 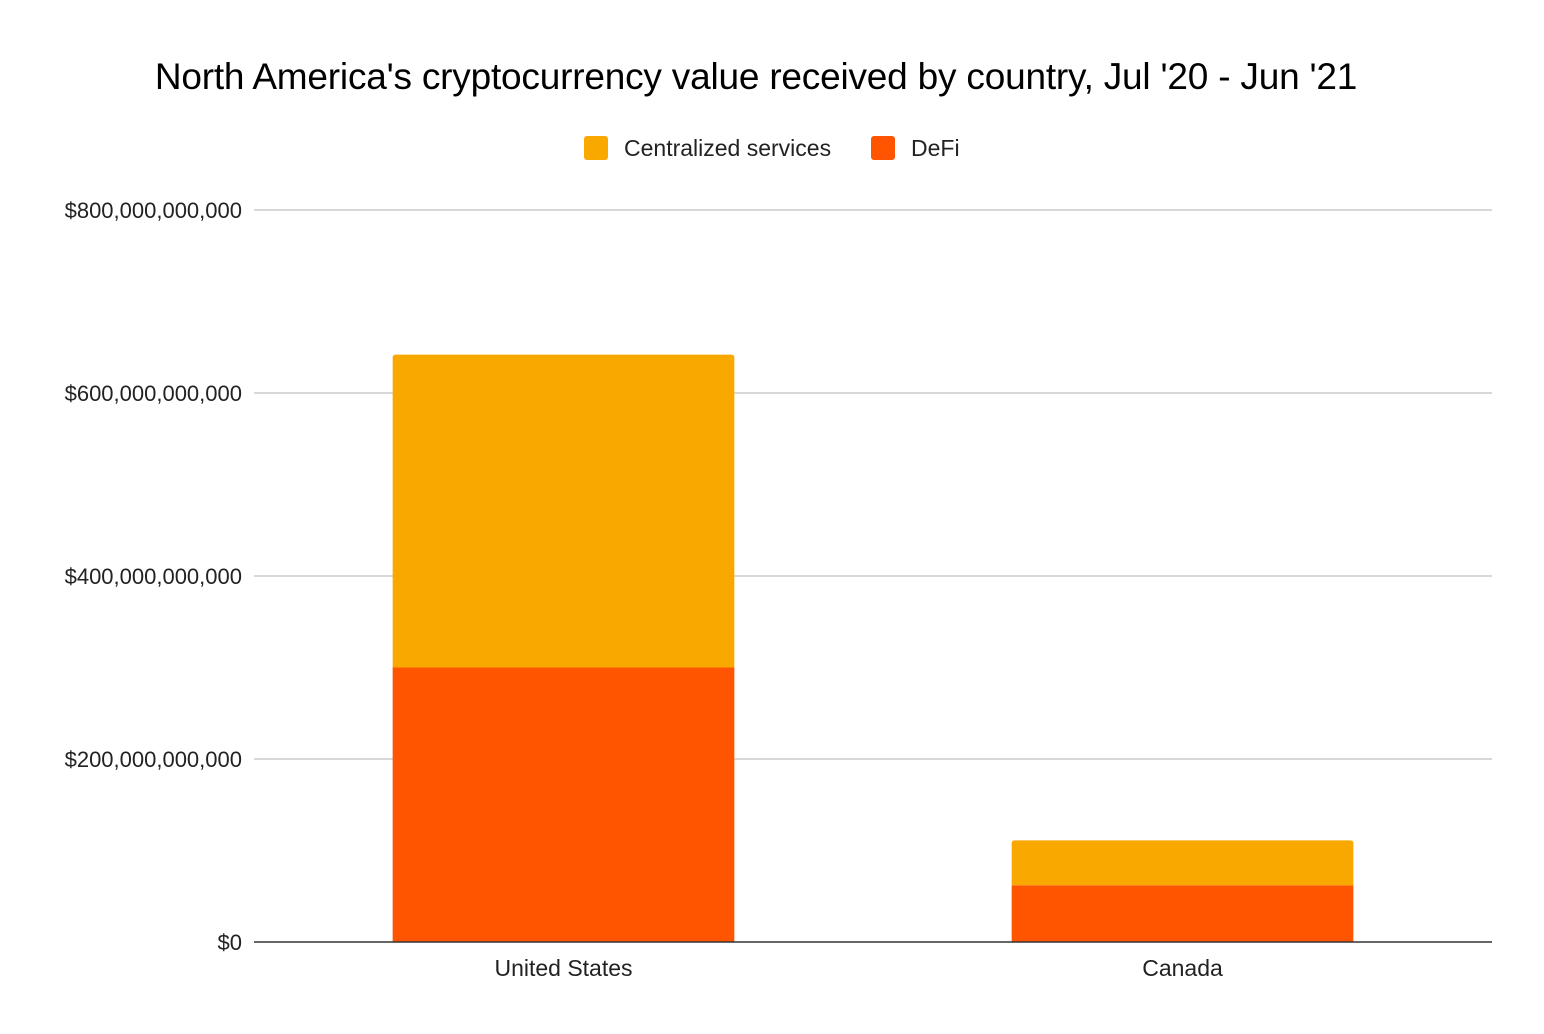 What do you see at coordinates (728, 147) in the screenshot?
I see `legend-label-centralized-services: Centralized services` at bounding box center [728, 147].